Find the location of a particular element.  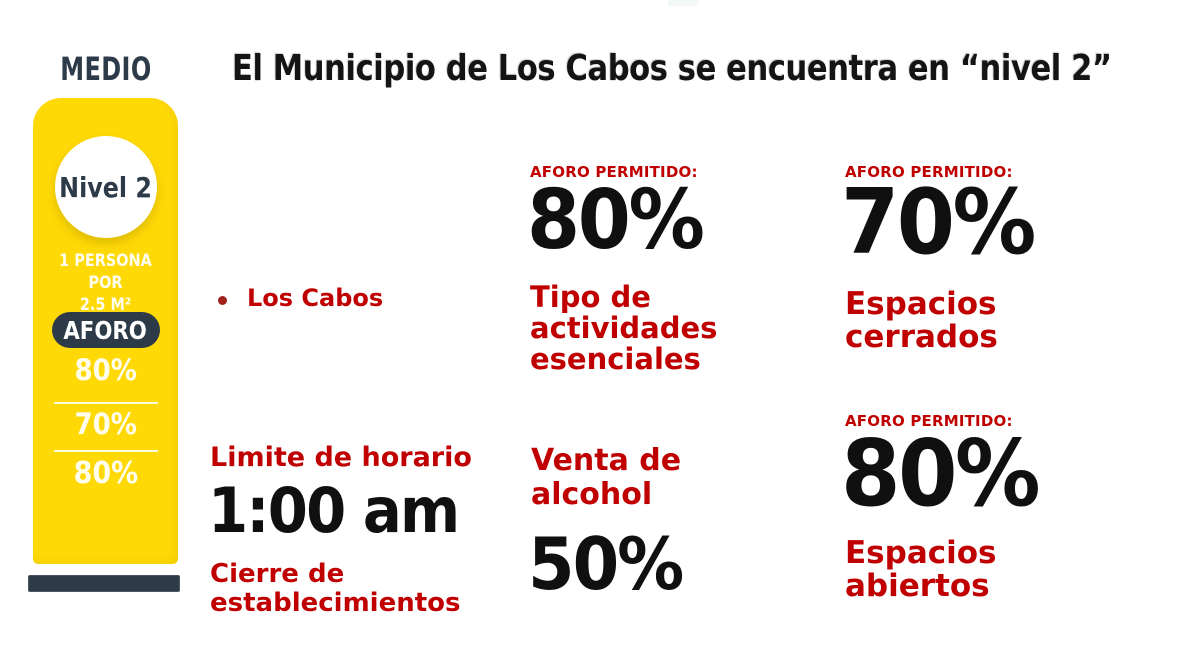

schedule-caption: Cierre de establecimientos is located at coordinates (335, 588).